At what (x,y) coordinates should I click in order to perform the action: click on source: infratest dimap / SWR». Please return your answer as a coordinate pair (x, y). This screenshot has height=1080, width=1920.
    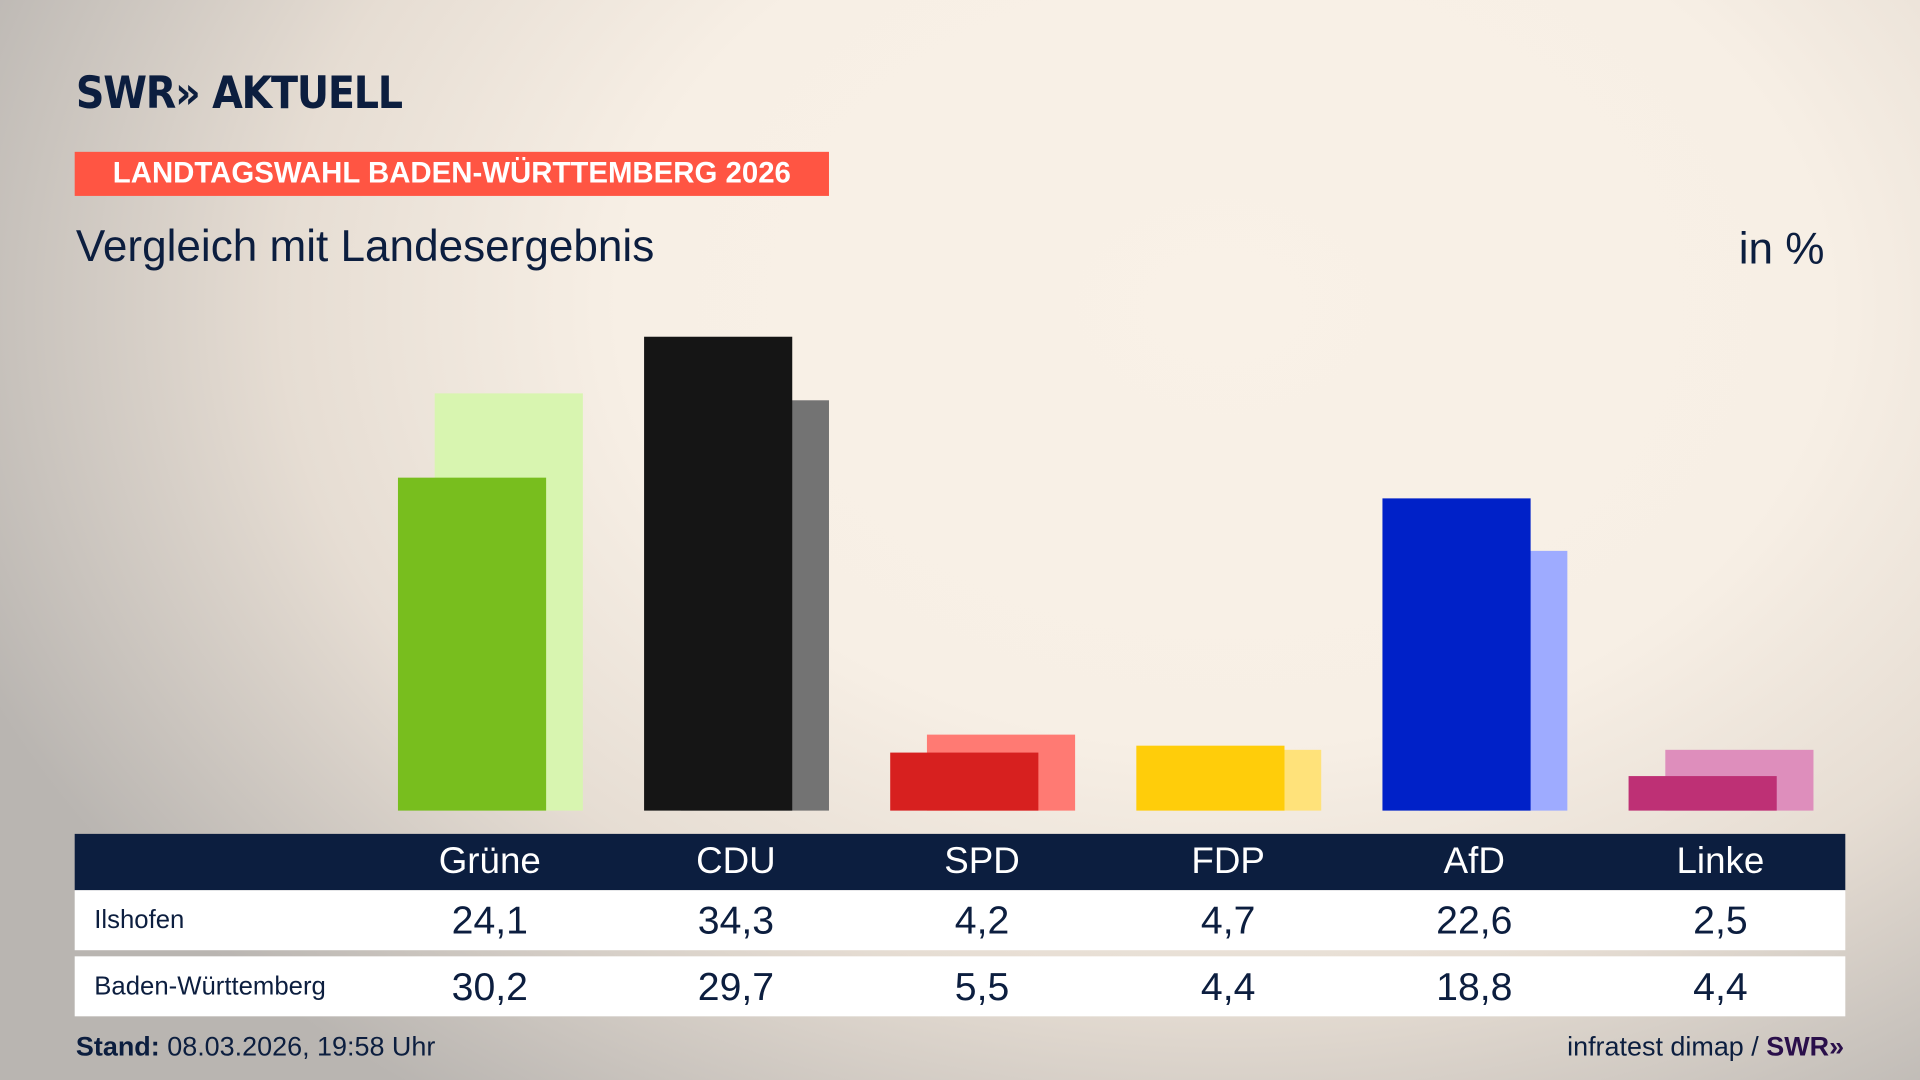
    Looking at the image, I should click on (1705, 1047).